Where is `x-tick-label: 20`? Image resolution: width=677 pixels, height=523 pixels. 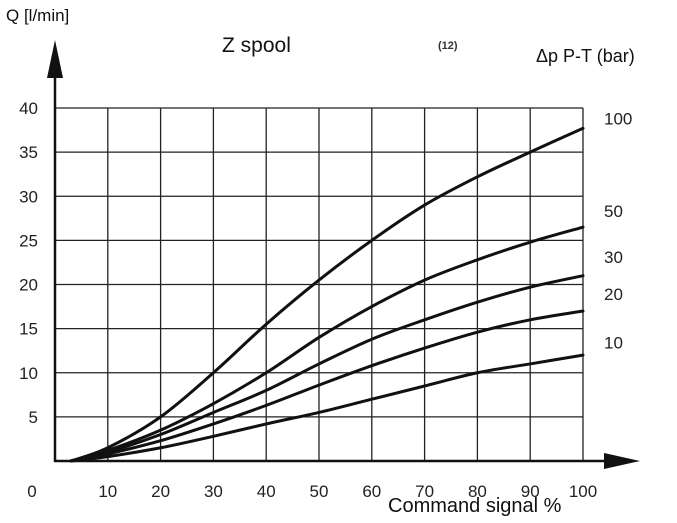 x-tick-label: 20 is located at coordinates (160, 491).